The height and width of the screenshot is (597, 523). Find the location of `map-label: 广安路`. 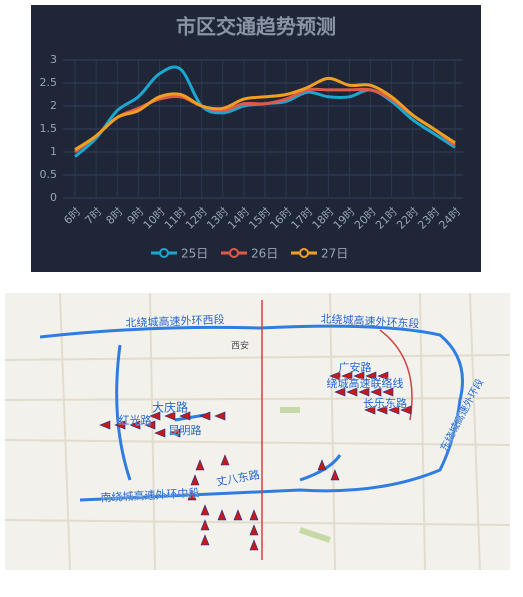

map-label: 广安路 is located at coordinates (355, 367).